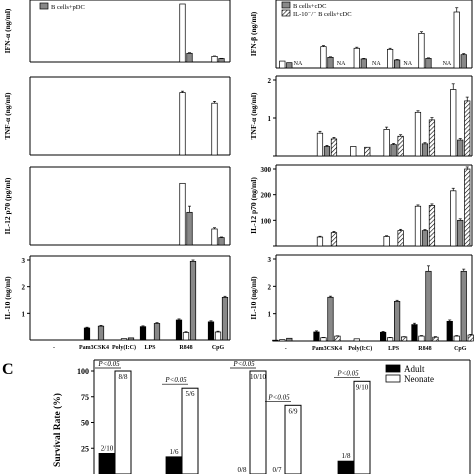  I want to click on panel-p2: IFN-β (ng/ml), so click(361, 34).